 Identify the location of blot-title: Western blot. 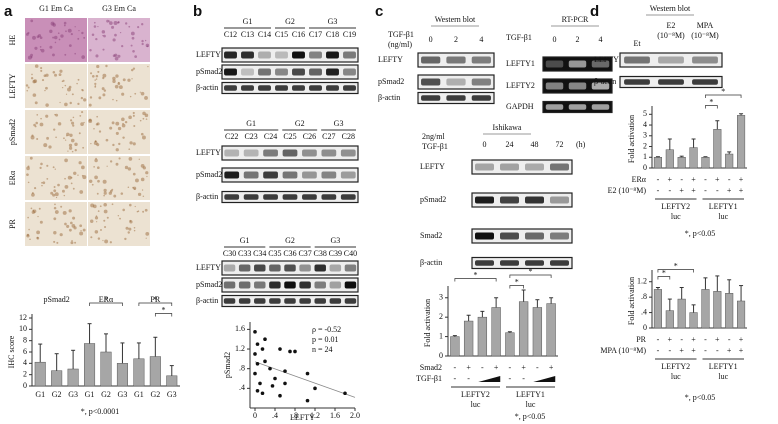
(670, 8).